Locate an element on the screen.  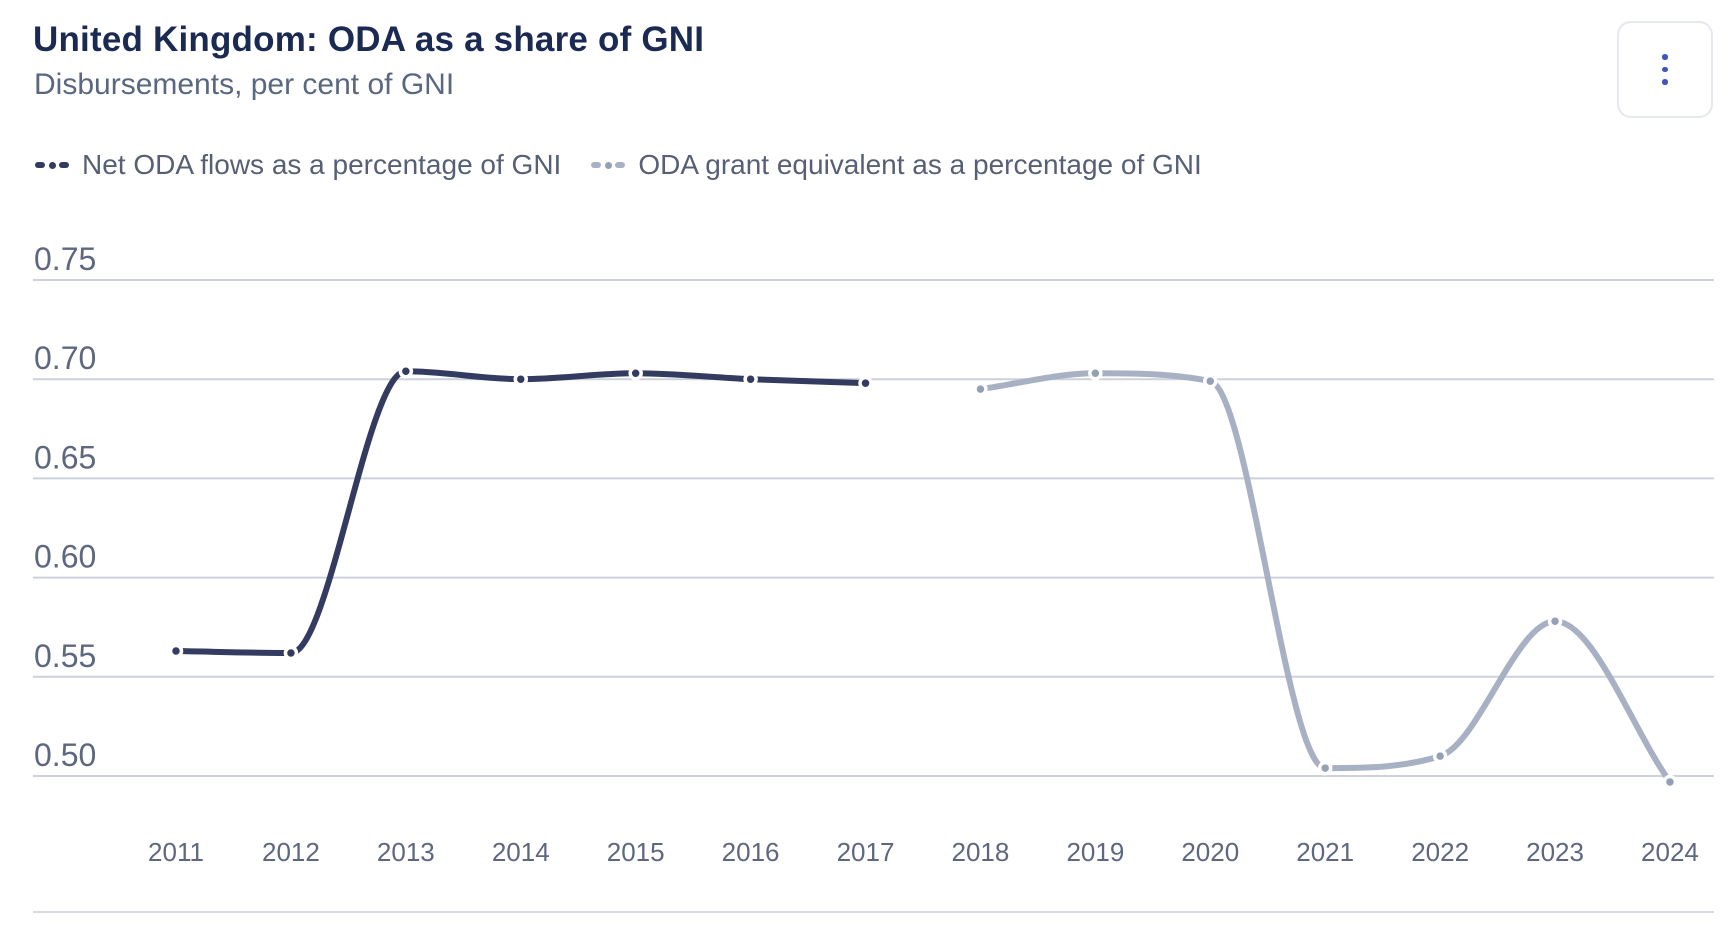
legend-item-net-oda: Net ODA flows as a percentage of GNI is located at coordinates (298, 165).